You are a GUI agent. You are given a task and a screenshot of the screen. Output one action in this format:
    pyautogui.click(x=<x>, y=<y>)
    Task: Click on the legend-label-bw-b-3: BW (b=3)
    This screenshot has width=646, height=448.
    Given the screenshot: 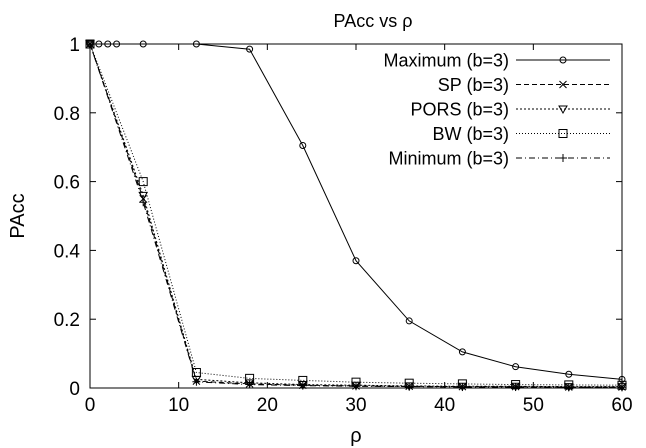 What is the action you would take?
    pyautogui.click(x=470, y=134)
    